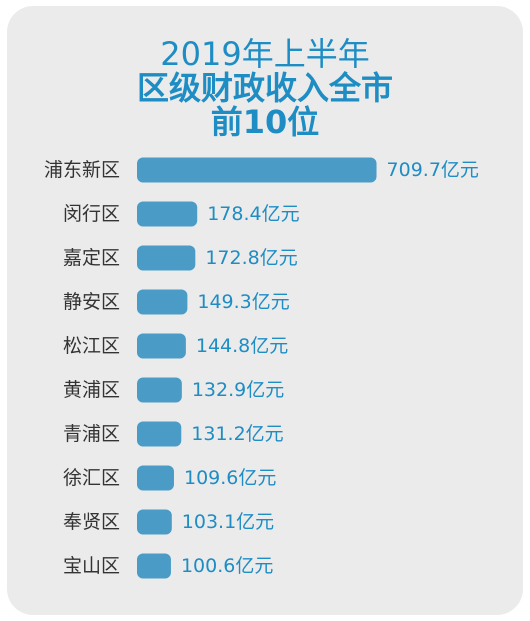 The height and width of the screenshot is (621, 530). What do you see at coordinates (237, 434) in the screenshot?
I see `data-label: 131.2亿元` at bounding box center [237, 434].